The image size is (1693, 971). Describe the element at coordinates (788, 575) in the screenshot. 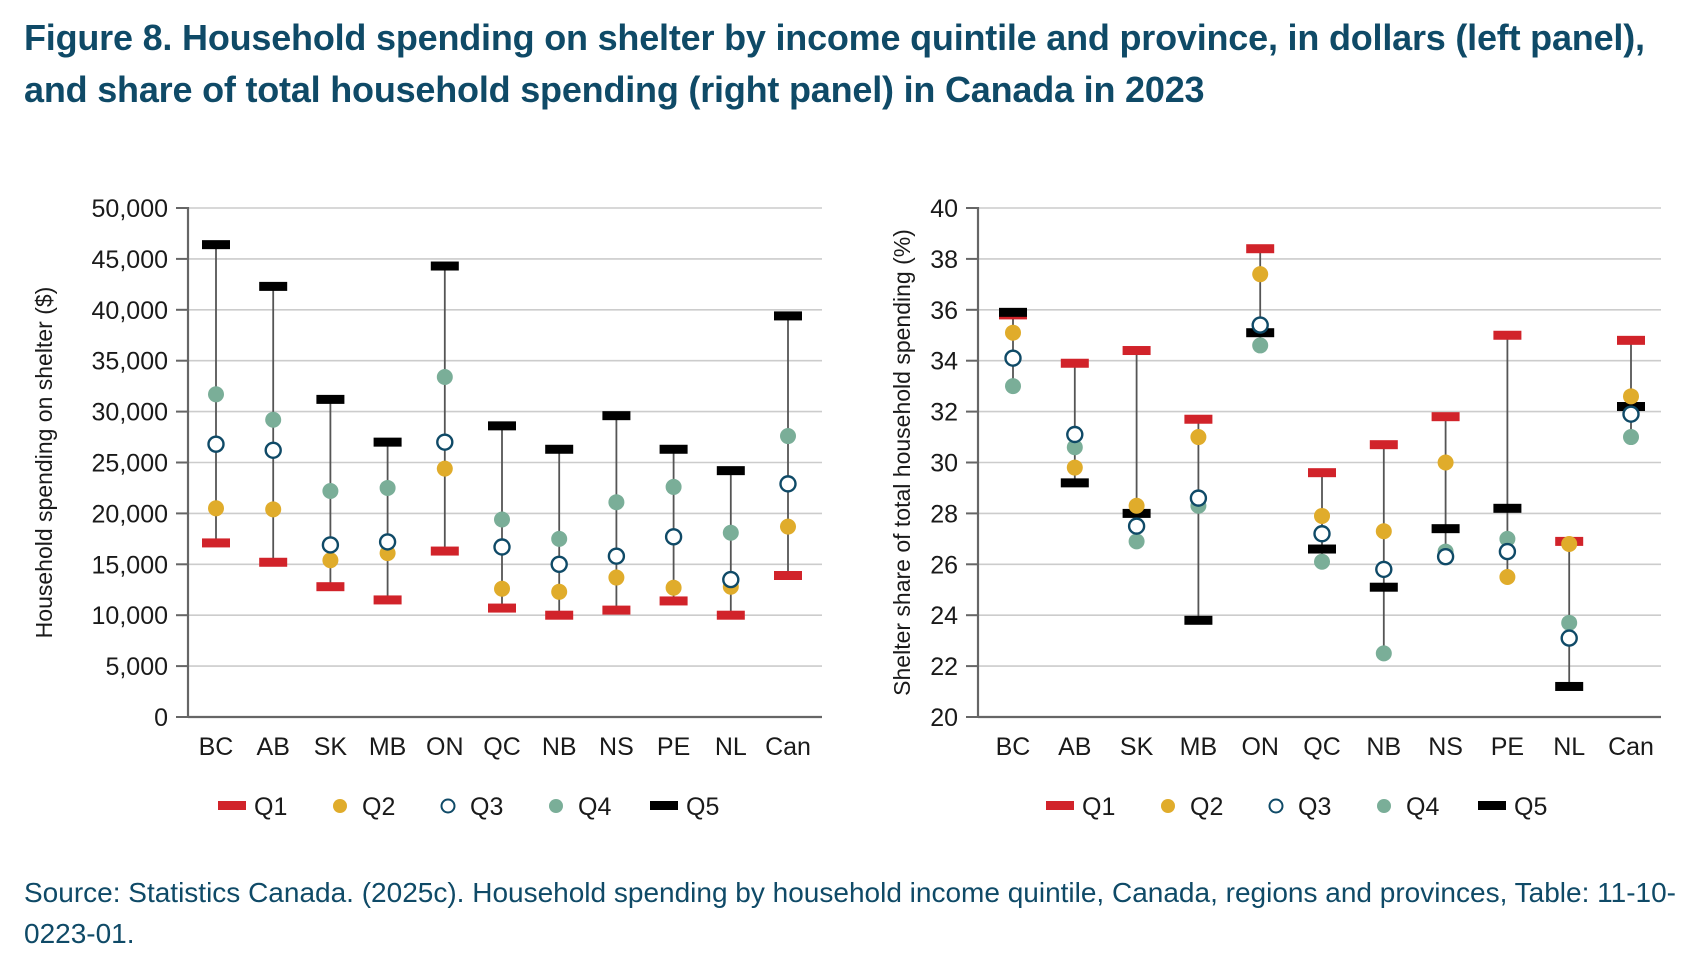

I see `point-q1-can` at that location.